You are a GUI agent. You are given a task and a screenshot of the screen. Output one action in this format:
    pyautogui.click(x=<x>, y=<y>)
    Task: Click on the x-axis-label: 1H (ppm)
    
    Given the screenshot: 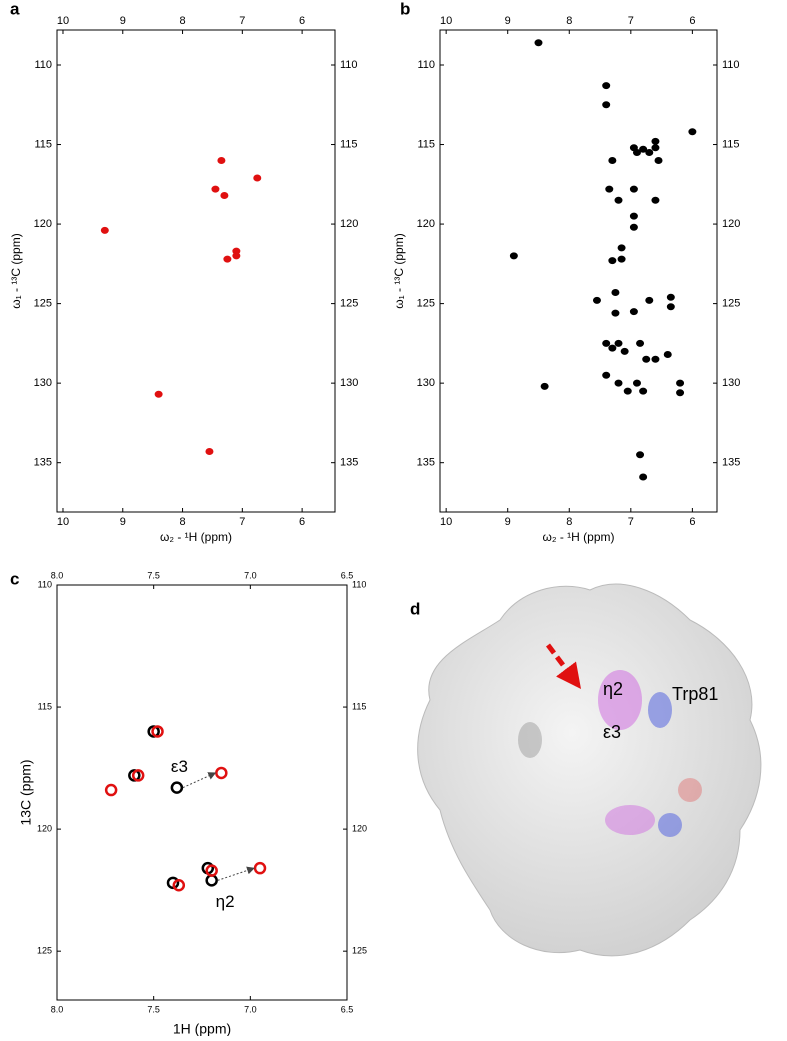 What is the action you would take?
    pyautogui.click(x=202, y=1028)
    